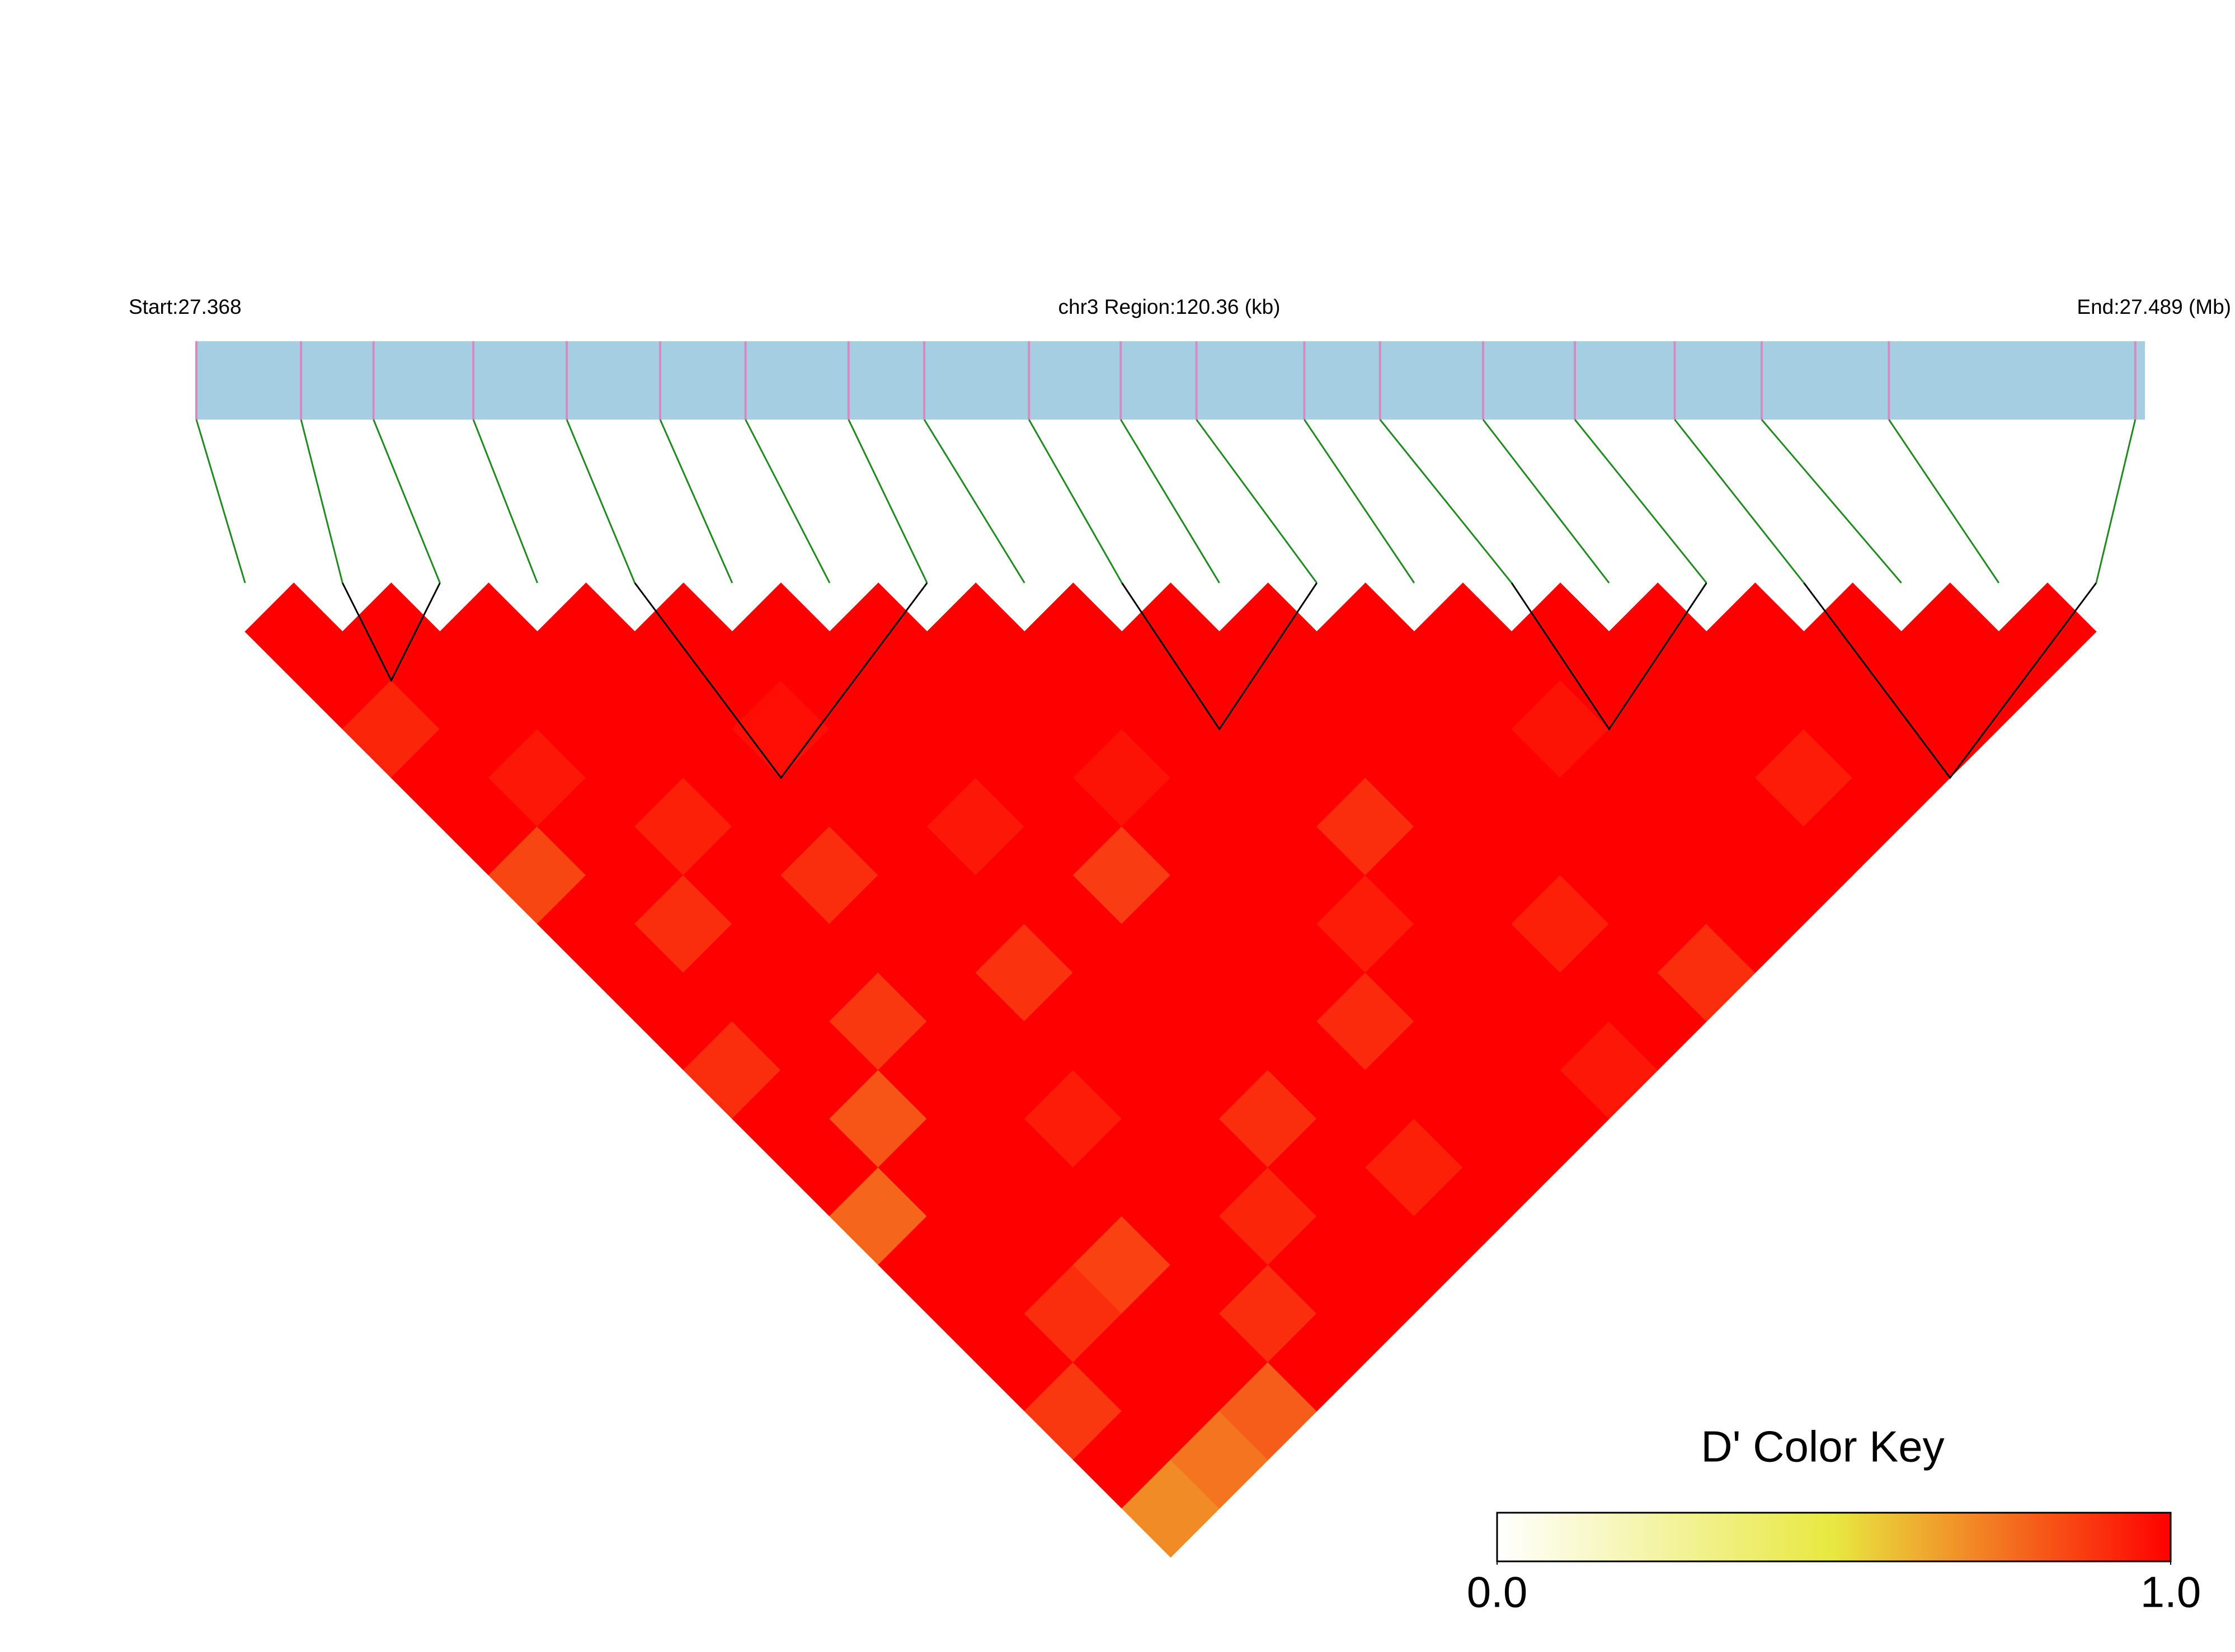  What do you see at coordinates (1169, 306) in the screenshot?
I see `region-label: chr3 Region:120.36 (kb)` at bounding box center [1169, 306].